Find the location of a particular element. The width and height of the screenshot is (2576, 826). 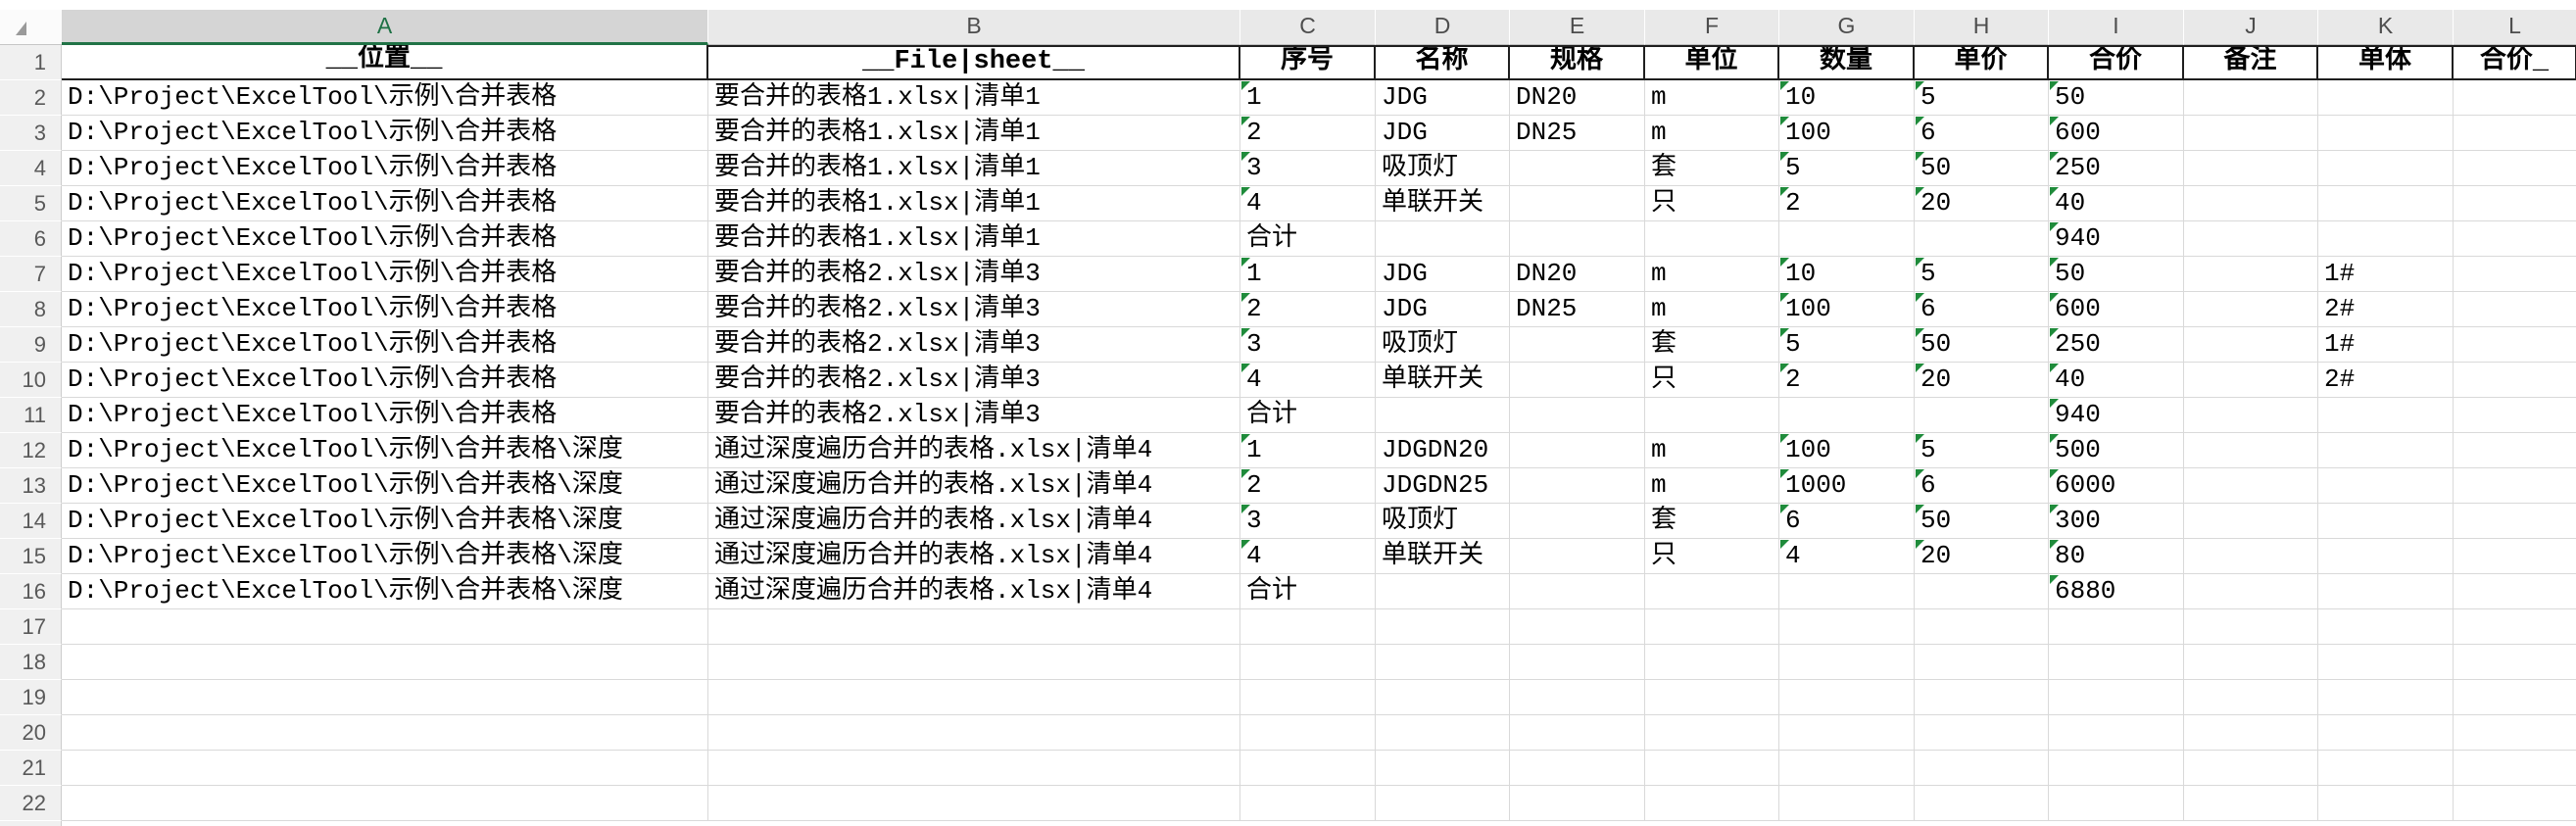

cell-k9: 1# is located at coordinates (2386, 345).